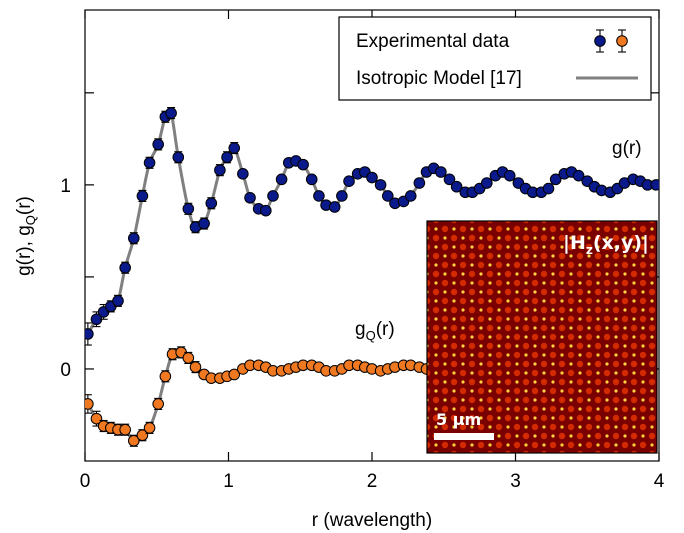 The height and width of the screenshot is (533, 684). Describe the element at coordinates (495, 58) in the screenshot. I see `legend: Experimental data Isotropic Model [17]` at that location.